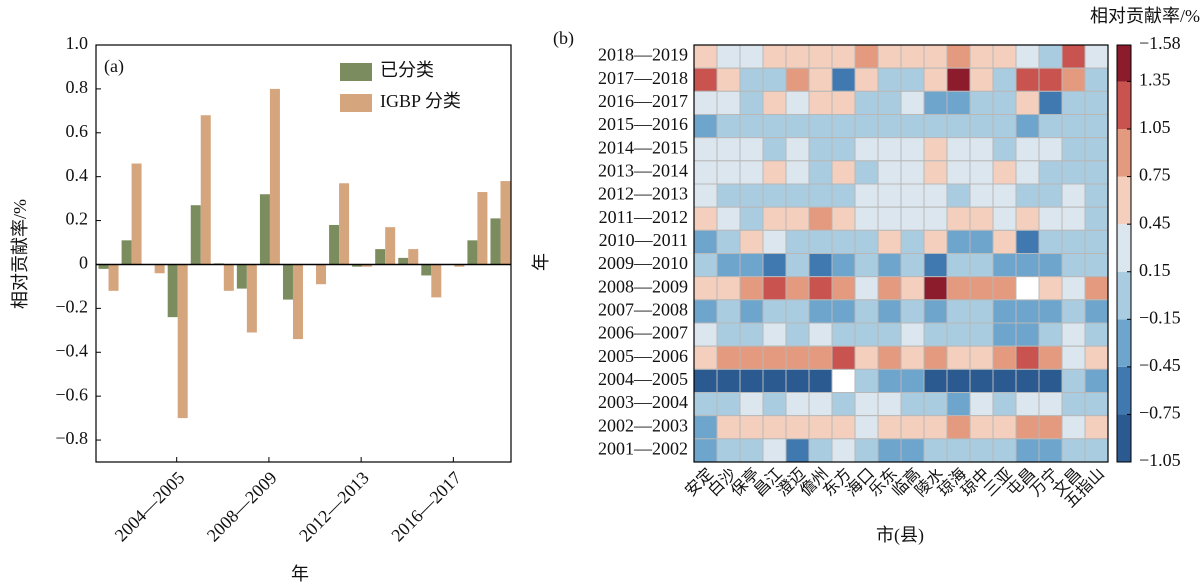 The width and height of the screenshot is (1203, 587). I want to click on y-tick-label: 2012—2013, so click(643, 194).